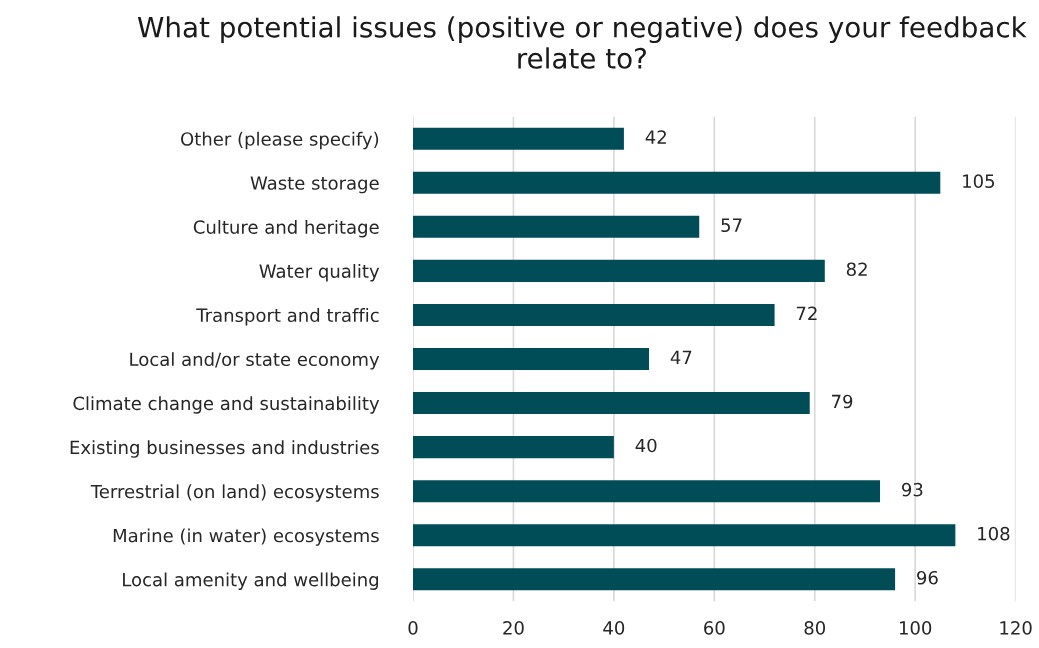  I want to click on data-label: 79, so click(842, 401).